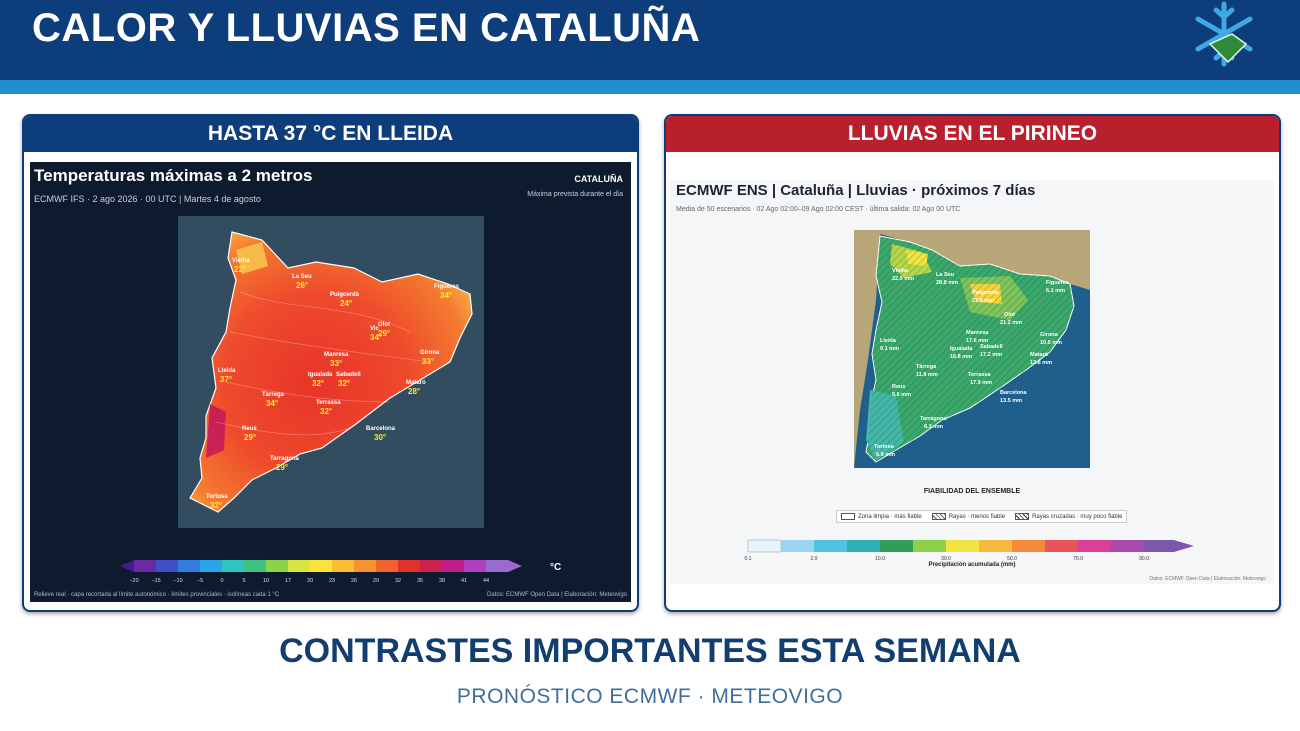 The height and width of the screenshot is (731, 1300). What do you see at coordinates (464, 581) in the screenshot?
I see `colorbar-tick: 41` at bounding box center [464, 581].